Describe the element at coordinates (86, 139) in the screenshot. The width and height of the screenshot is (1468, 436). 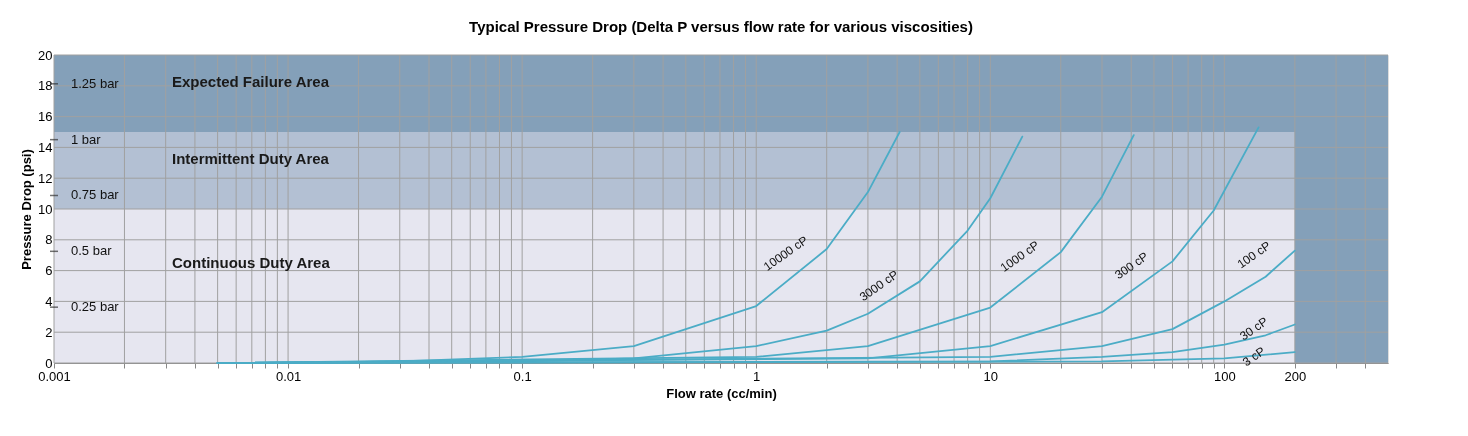
I see `y2-tick-label: 1 bar` at that location.